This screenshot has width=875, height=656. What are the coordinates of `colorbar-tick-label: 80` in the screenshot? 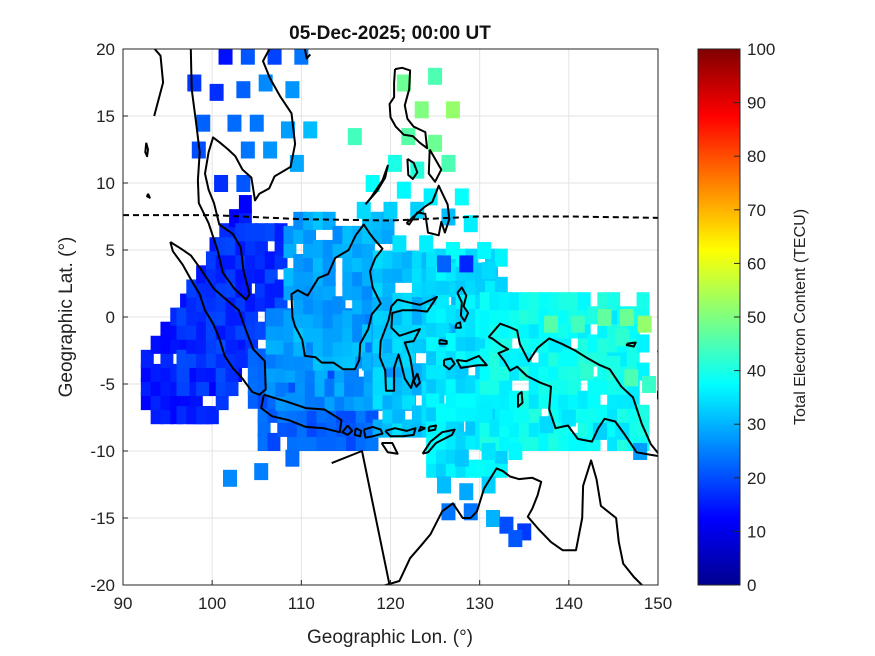 It's located at (756, 156).